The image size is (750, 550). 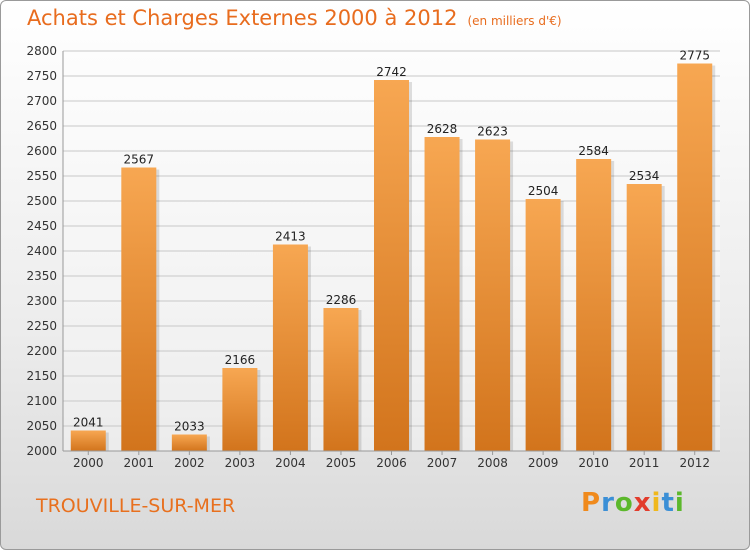 What do you see at coordinates (644, 463) in the screenshot?
I see `x-tick-label: 2011` at bounding box center [644, 463].